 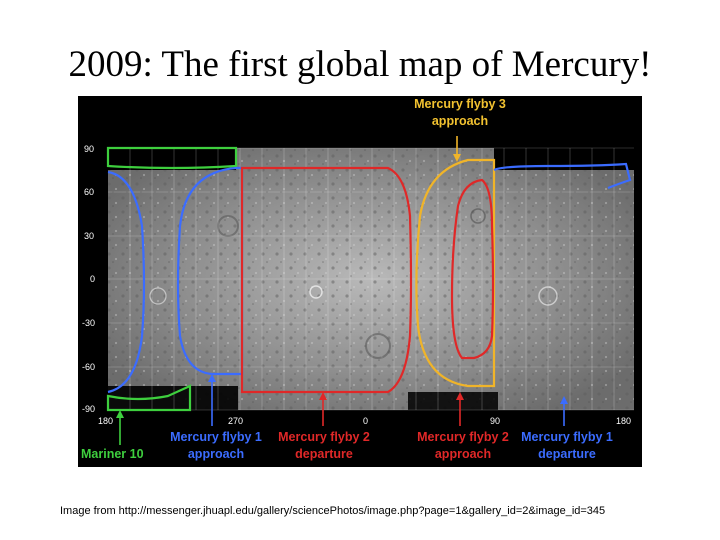 I want to click on mariner10-outline-bottom, so click(x=149, y=398).